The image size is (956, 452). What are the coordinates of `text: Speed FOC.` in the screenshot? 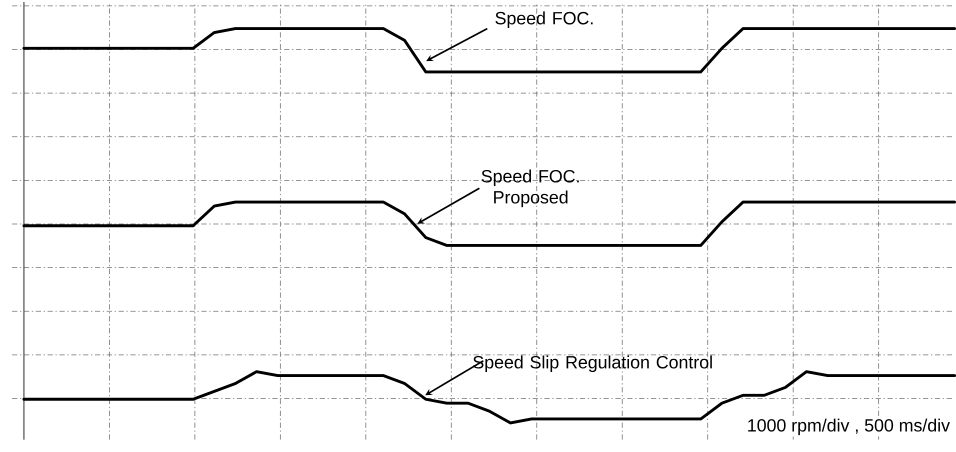 It's located at (544, 20).